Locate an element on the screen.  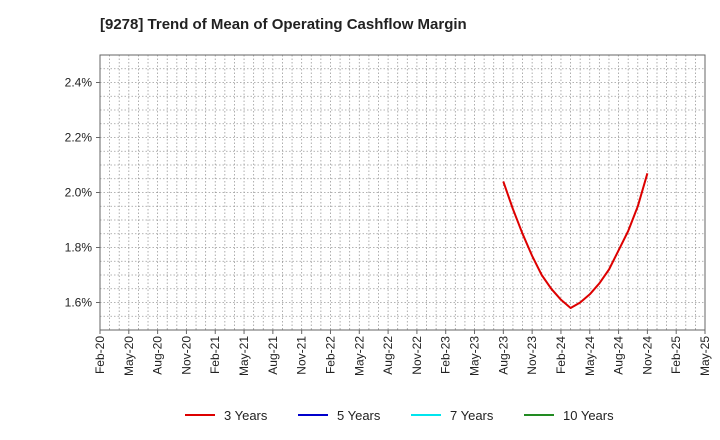
y-tick-label: 1.6% is located at coordinates (79, 303).